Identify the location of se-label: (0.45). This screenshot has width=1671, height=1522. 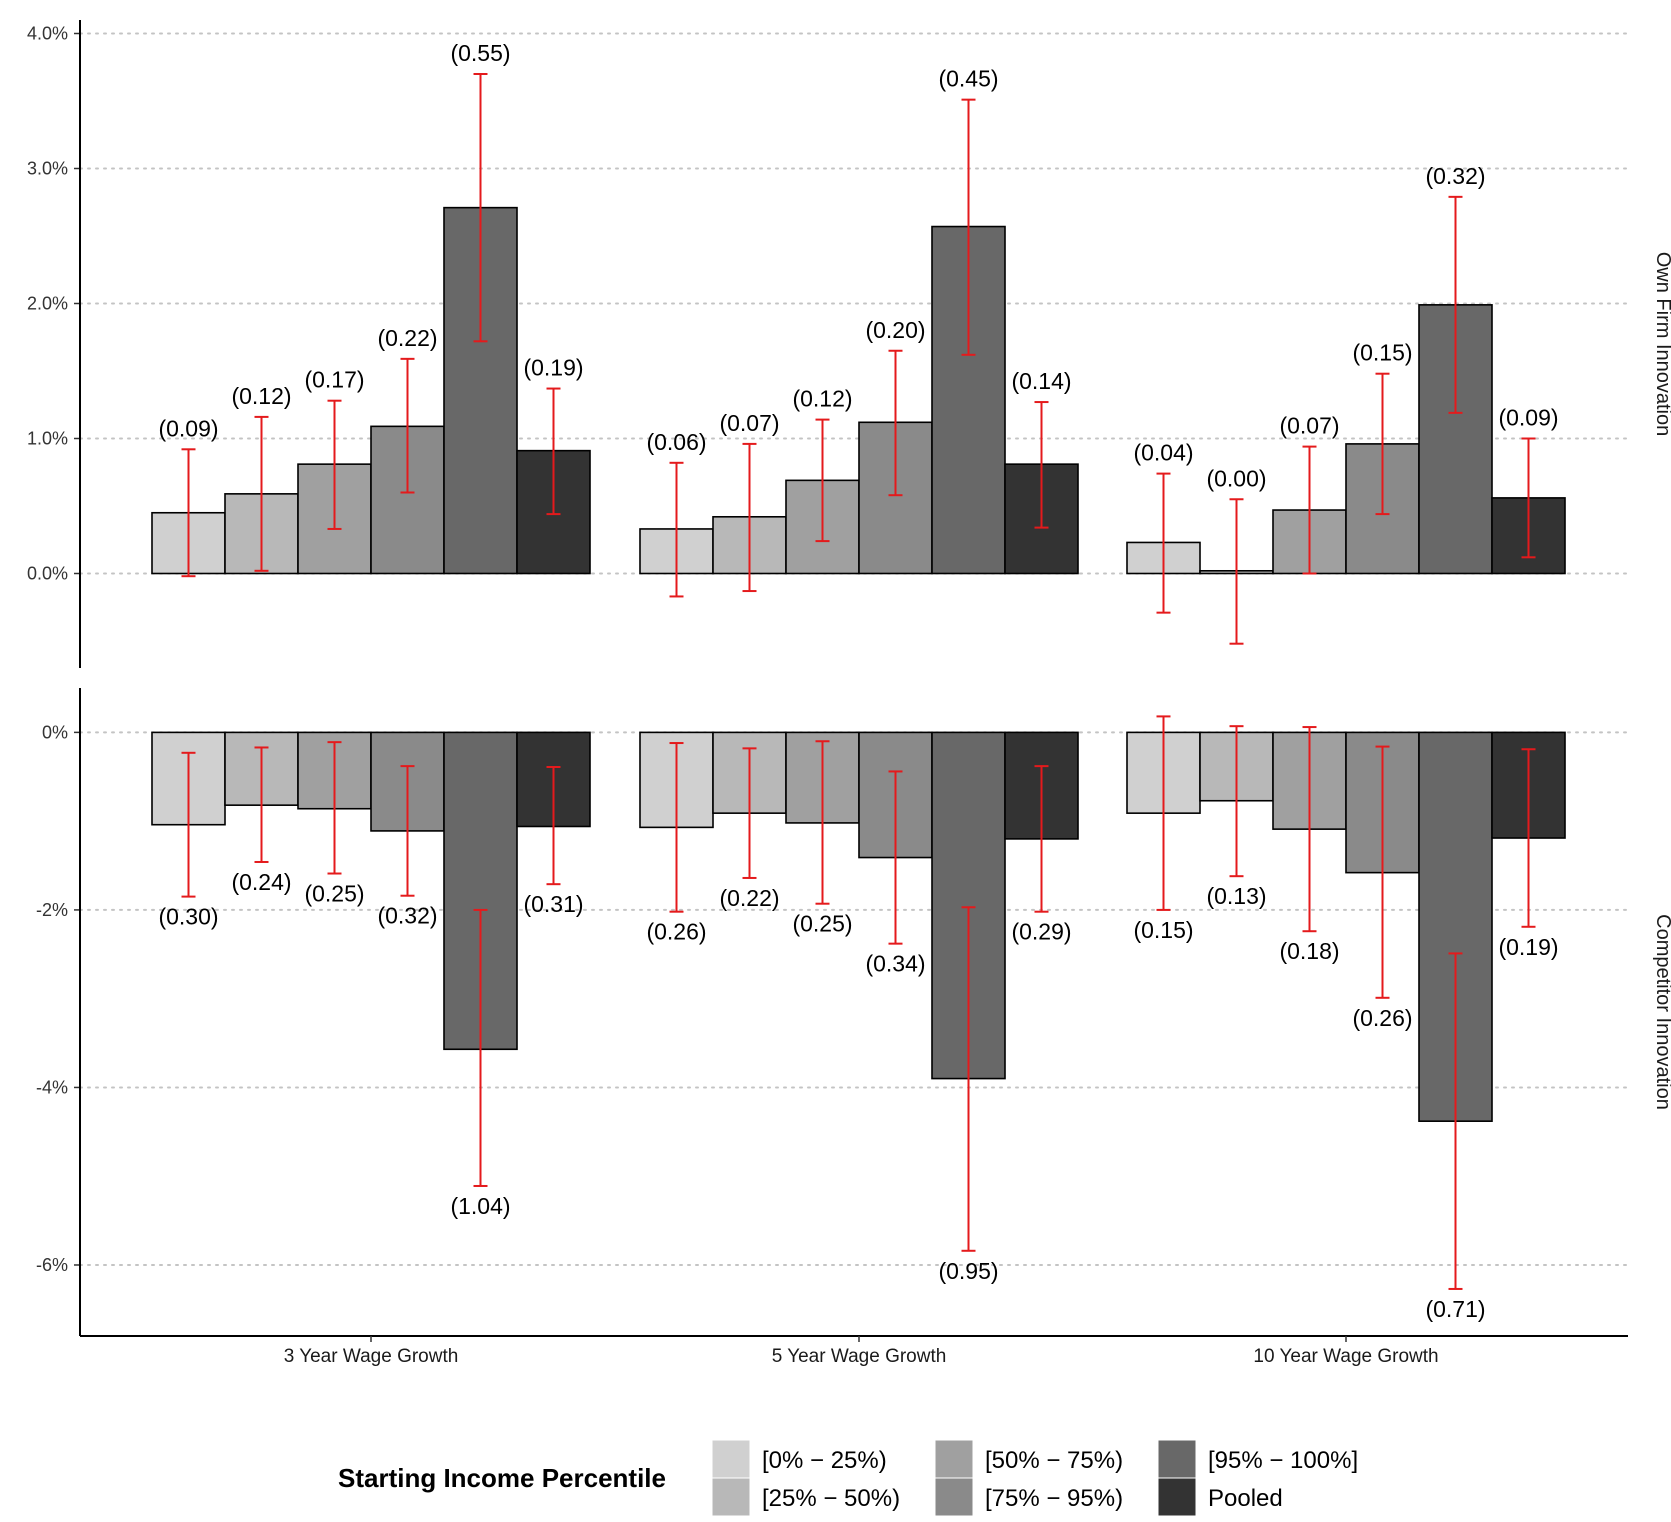
(968, 79).